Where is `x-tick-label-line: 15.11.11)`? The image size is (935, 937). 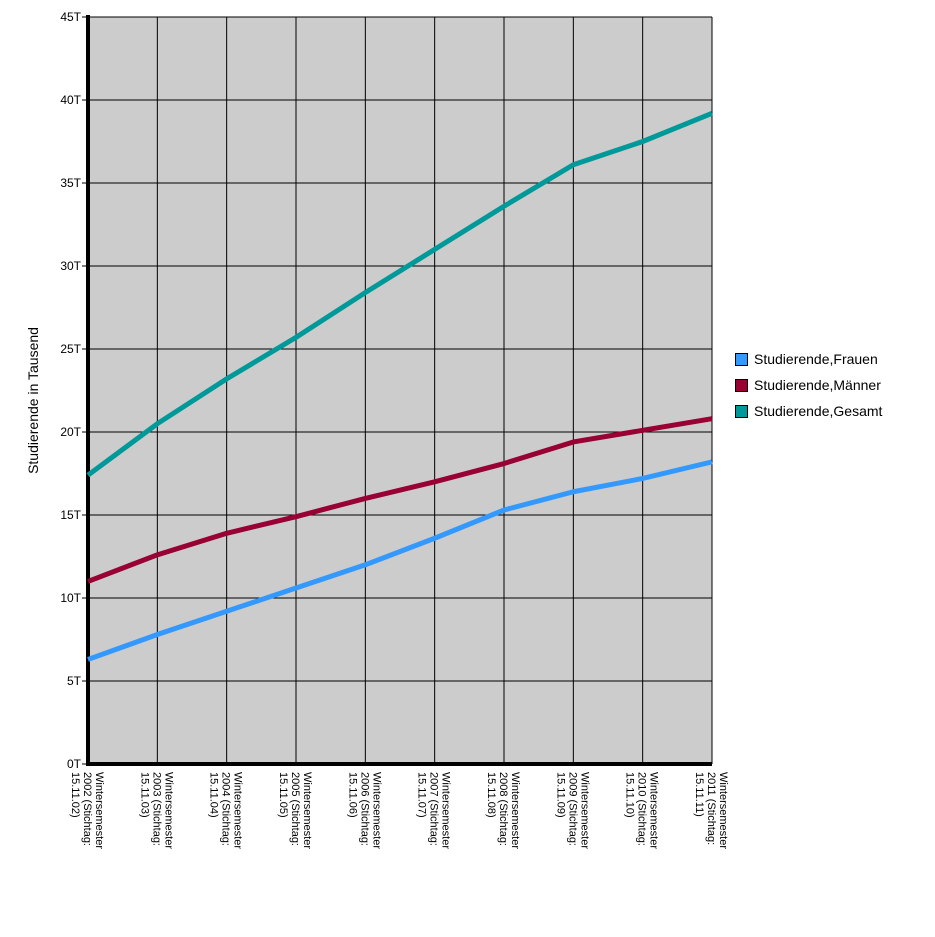 x-tick-label-line: 15.11.11) is located at coordinates (699, 794).